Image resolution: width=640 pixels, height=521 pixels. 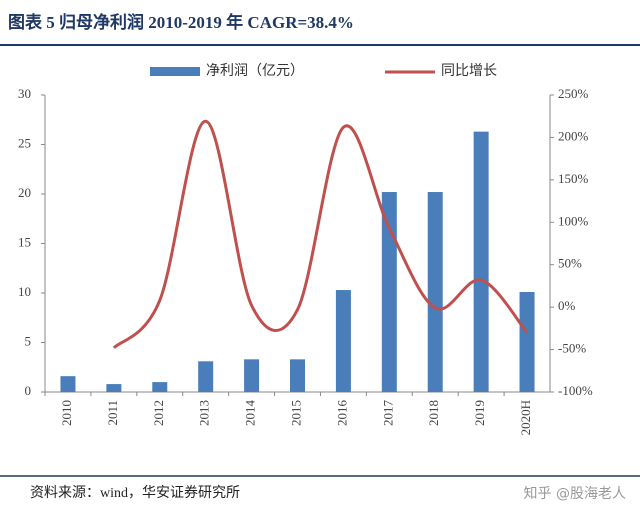 What do you see at coordinates (570, 263) in the screenshot?
I see `y2-tick-label: 50%` at bounding box center [570, 263].